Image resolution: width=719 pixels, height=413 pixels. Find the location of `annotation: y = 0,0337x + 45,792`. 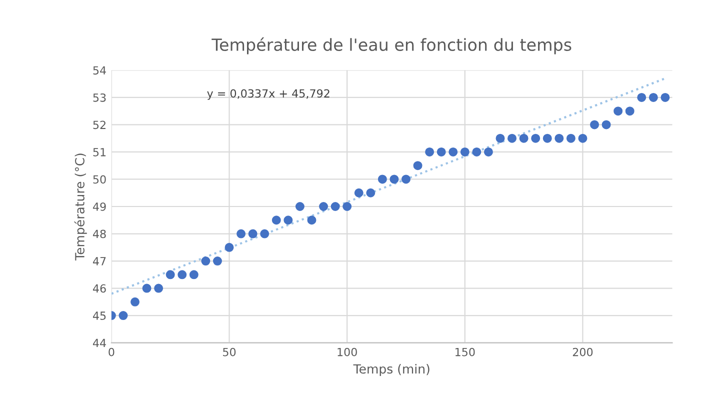

annotation: y = 0,0337x + 45,792 is located at coordinates (268, 94).